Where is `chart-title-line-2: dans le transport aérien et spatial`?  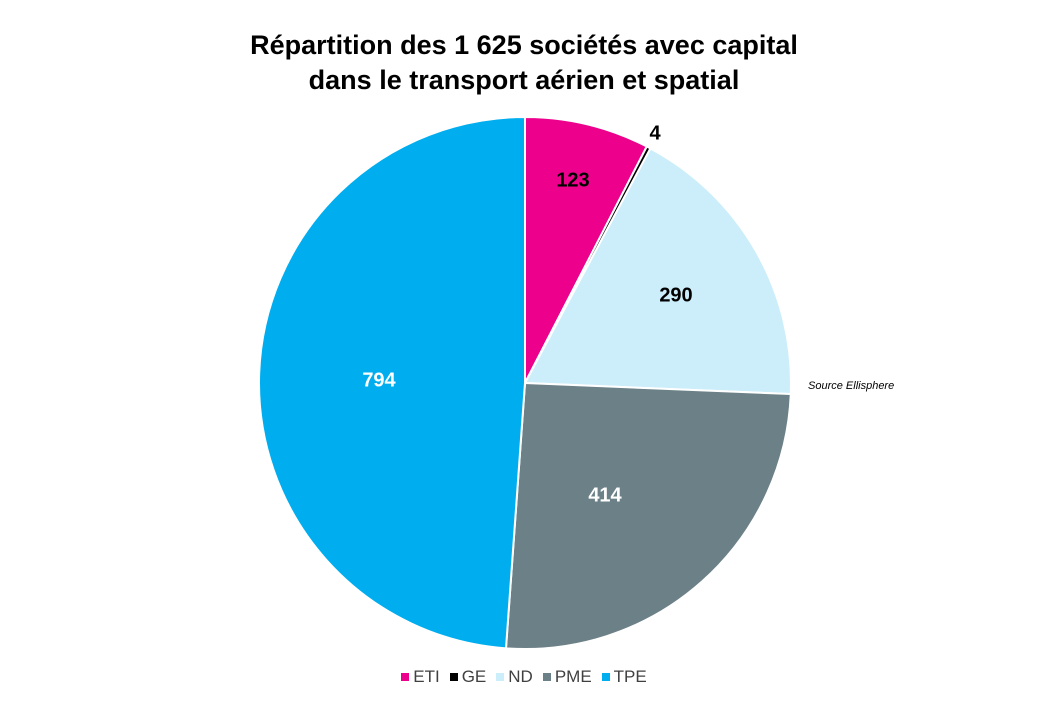
chart-title-line-2: dans le transport aérien et spatial is located at coordinates (524, 80).